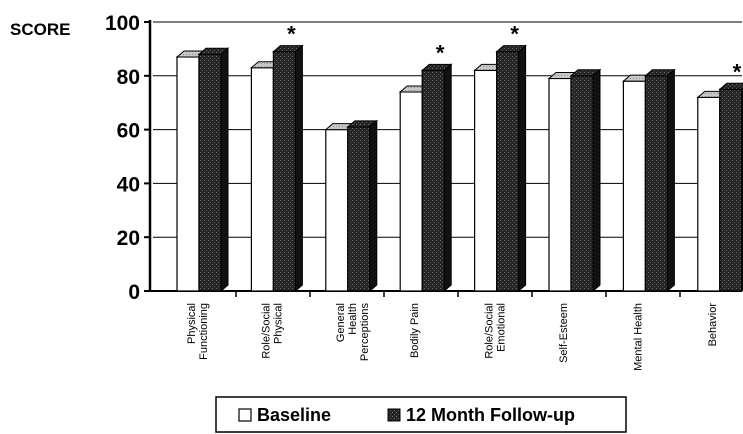  What do you see at coordinates (353, 319) in the screenshot?
I see `category-label-line: Health` at bounding box center [353, 319].